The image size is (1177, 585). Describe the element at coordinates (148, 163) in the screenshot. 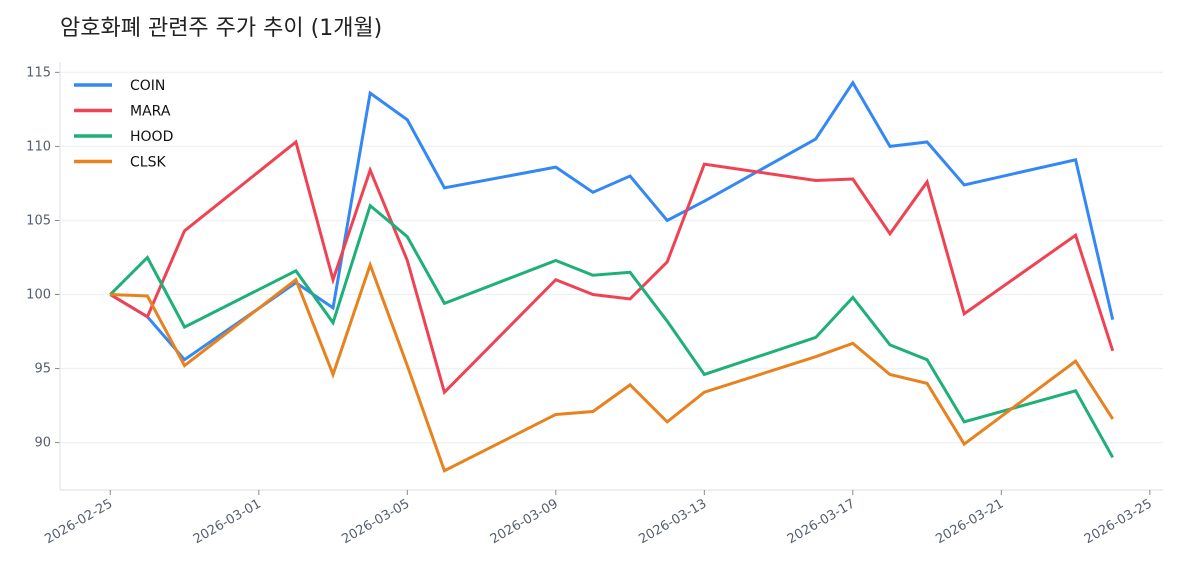

I see `legend-label-clsk: CLSK` at that location.